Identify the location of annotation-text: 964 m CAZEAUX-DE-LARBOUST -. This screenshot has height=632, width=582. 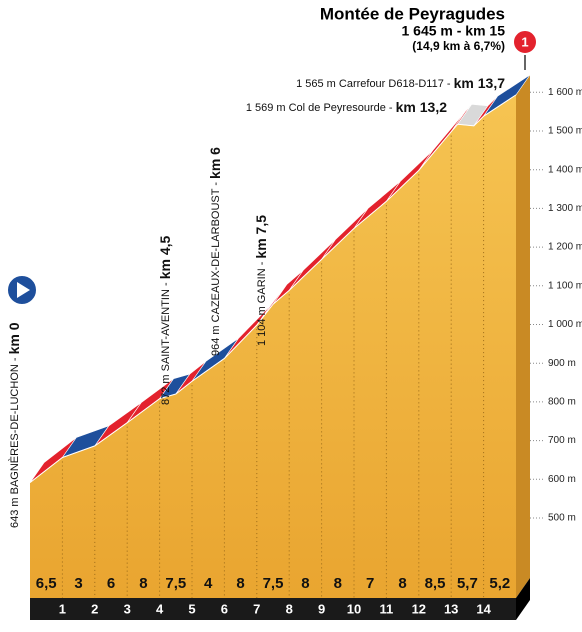
(216, 267).